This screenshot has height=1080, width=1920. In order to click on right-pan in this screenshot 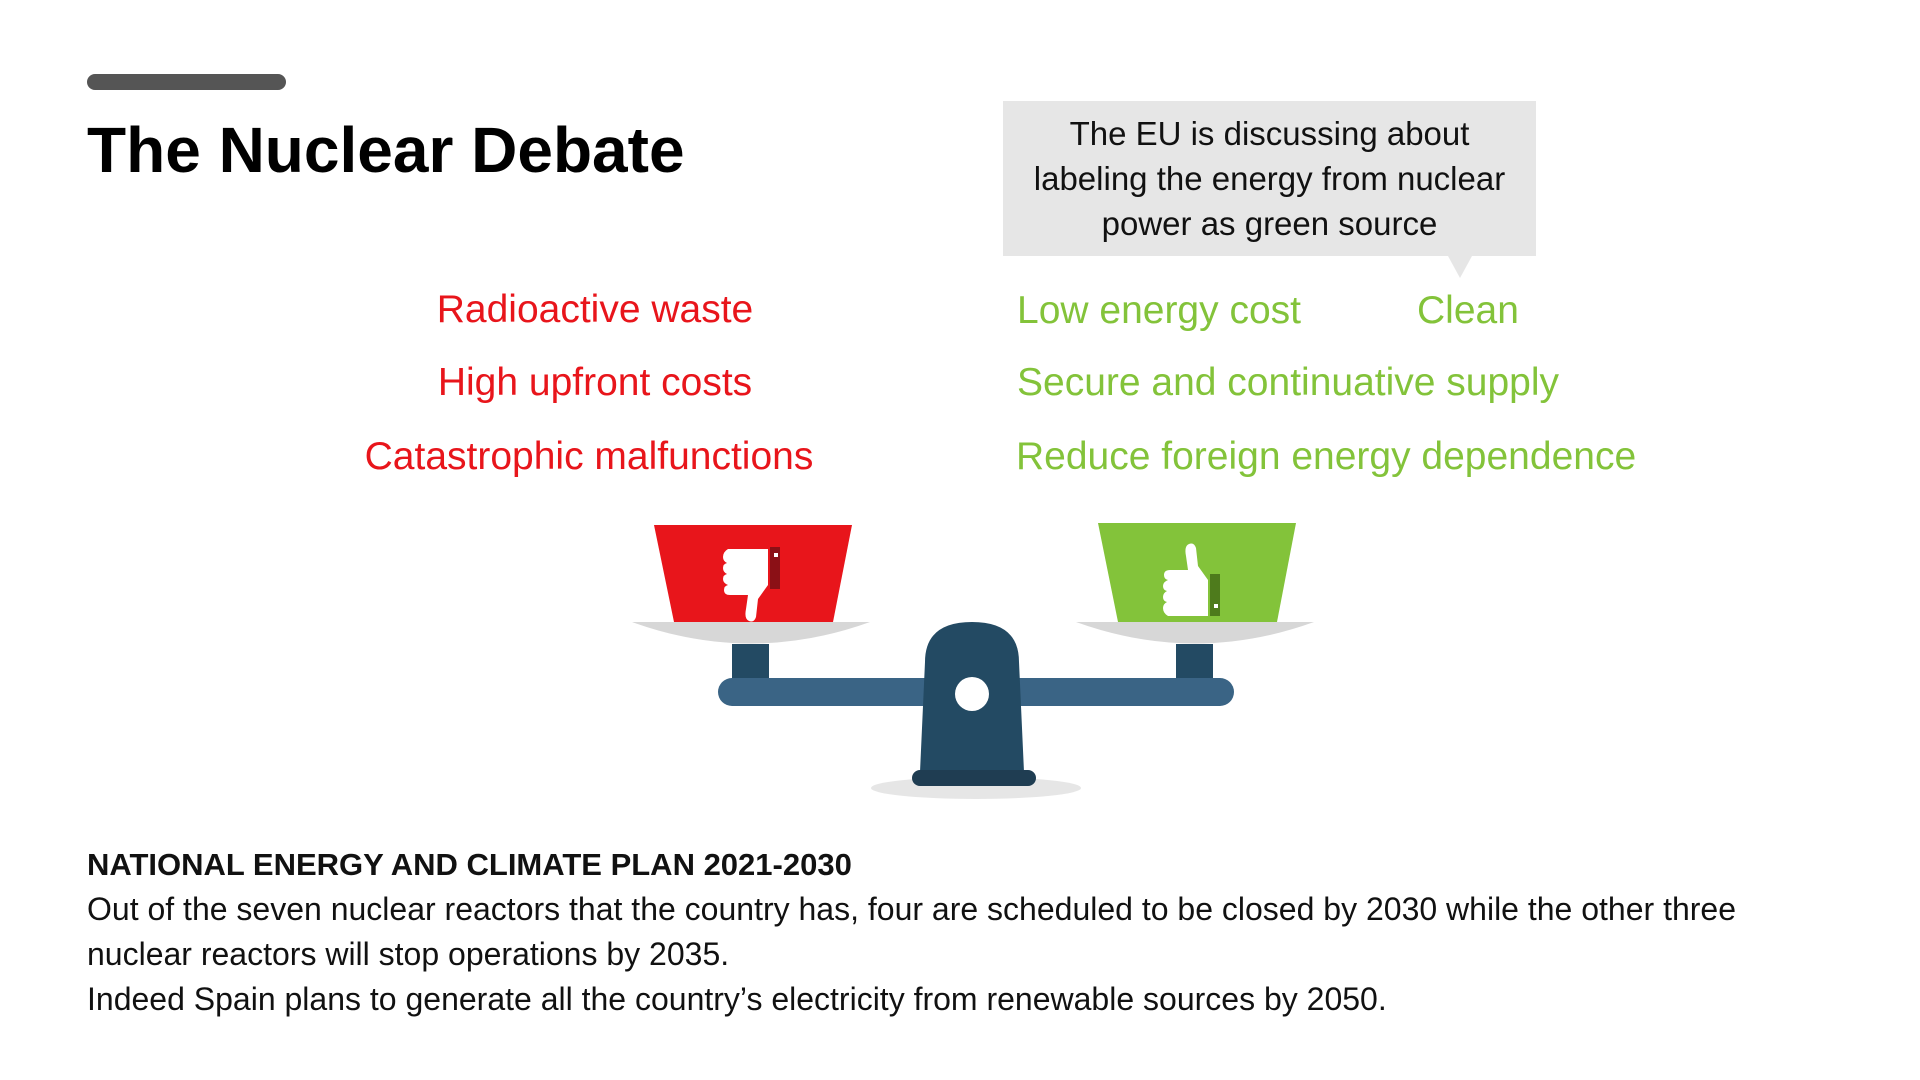, I will do `click(1195, 633)`.